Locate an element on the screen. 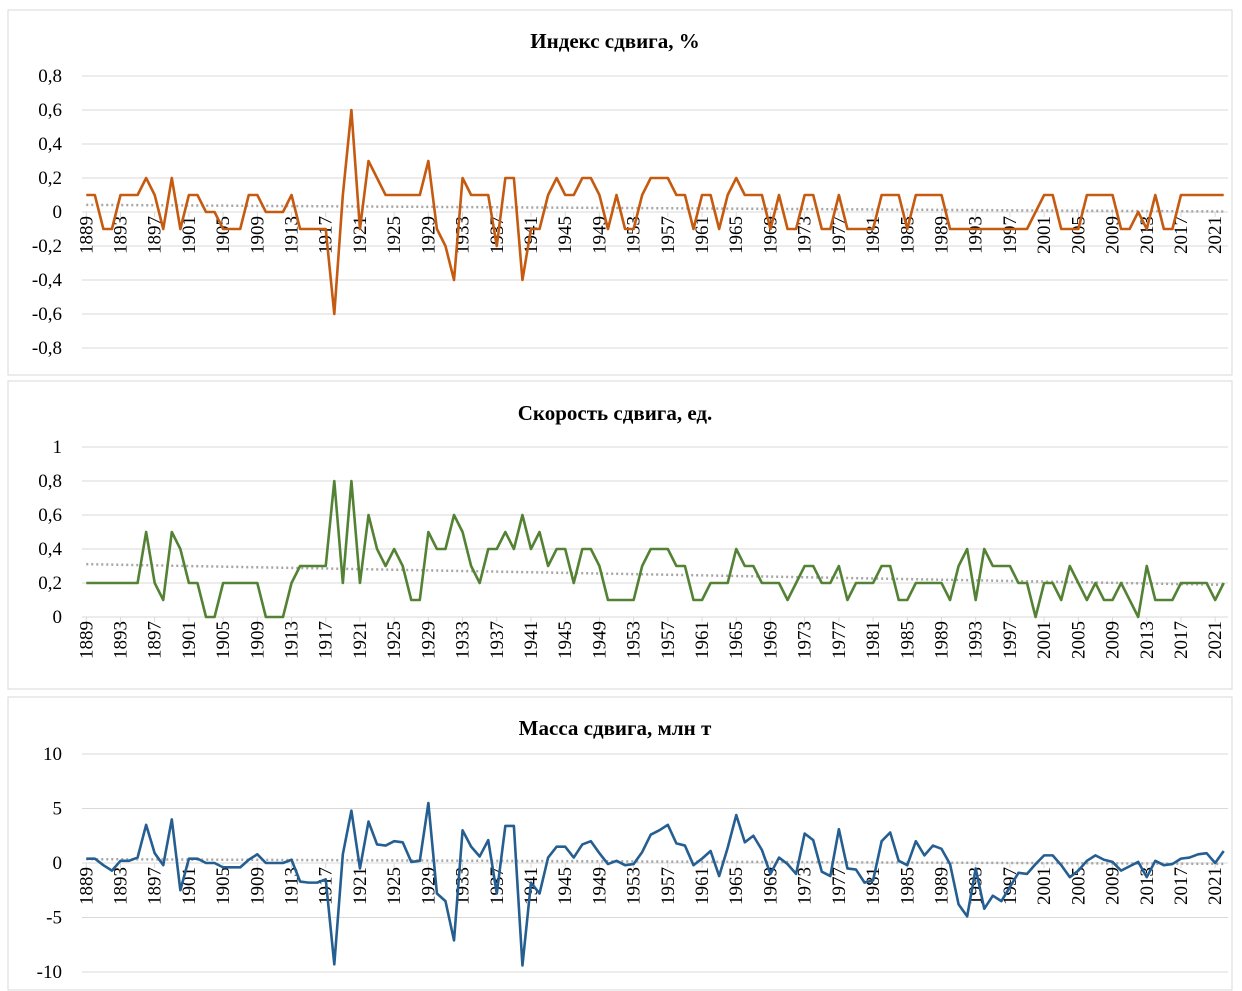 The image size is (1242, 991). y-tick-label: 0,6 is located at coordinates (50, 515).